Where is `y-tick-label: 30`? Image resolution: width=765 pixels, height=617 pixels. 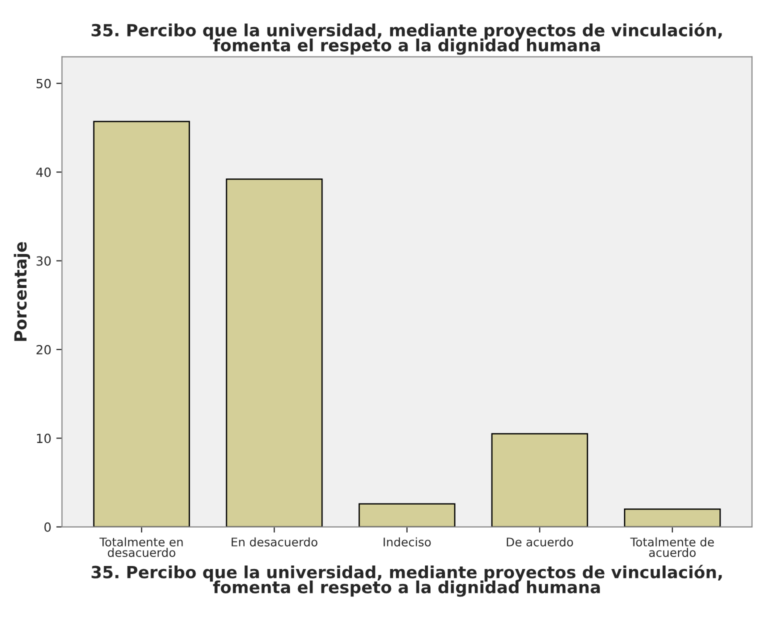 y-tick-label: 30 is located at coordinates (43, 261).